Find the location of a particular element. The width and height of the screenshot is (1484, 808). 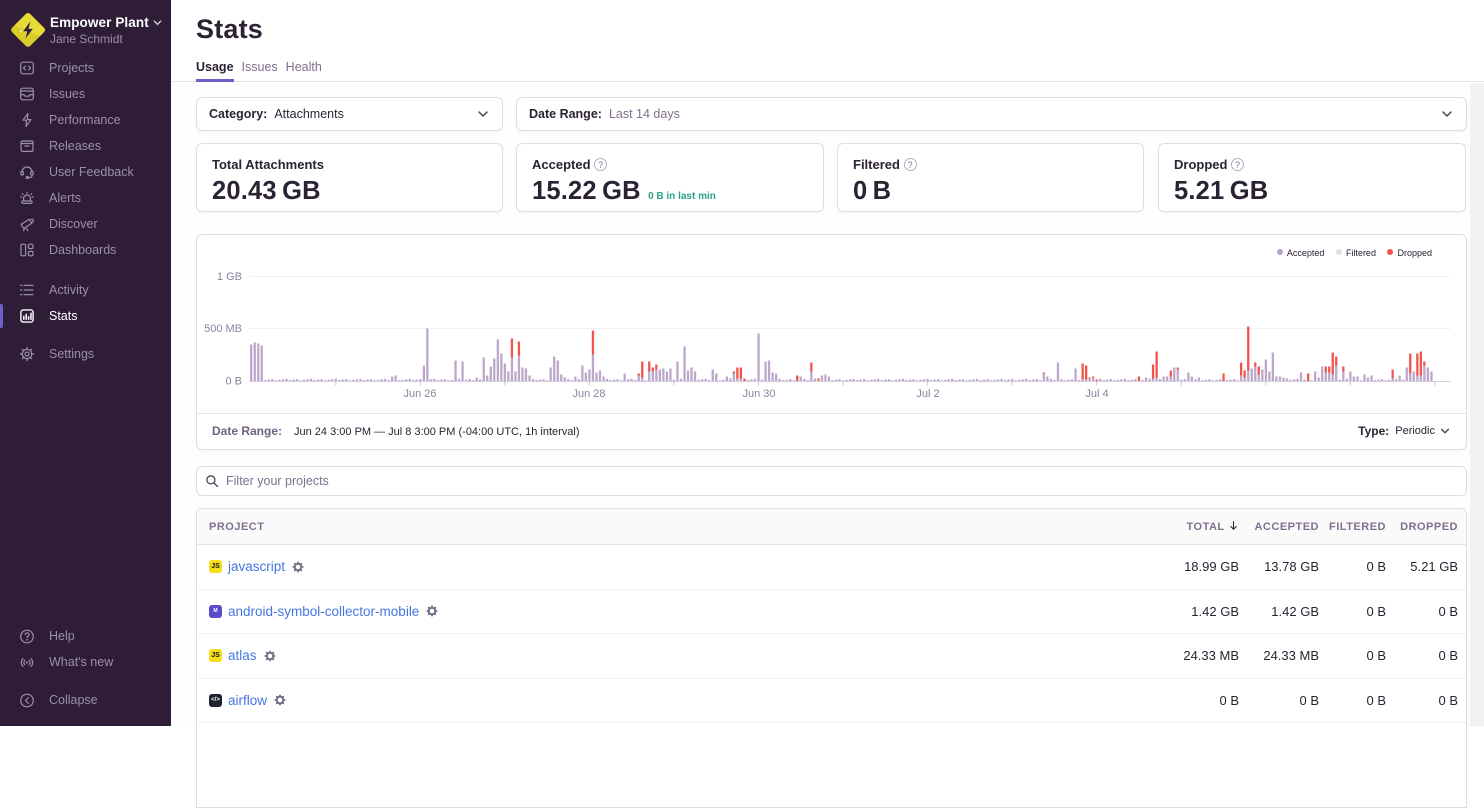

svg-text: 500 MB is located at coordinates (223, 329).